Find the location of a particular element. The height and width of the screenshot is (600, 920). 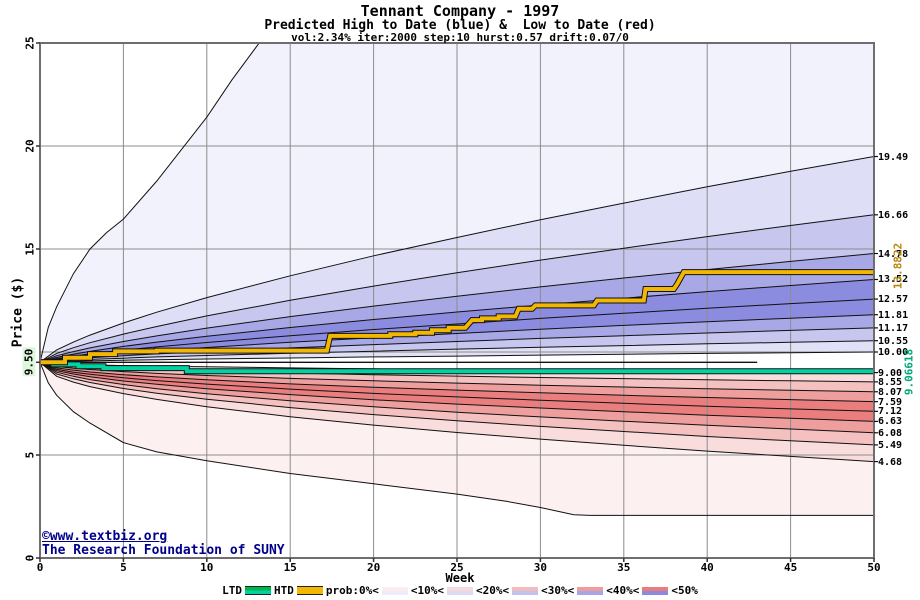

htd-line is located at coordinates (457, 317).